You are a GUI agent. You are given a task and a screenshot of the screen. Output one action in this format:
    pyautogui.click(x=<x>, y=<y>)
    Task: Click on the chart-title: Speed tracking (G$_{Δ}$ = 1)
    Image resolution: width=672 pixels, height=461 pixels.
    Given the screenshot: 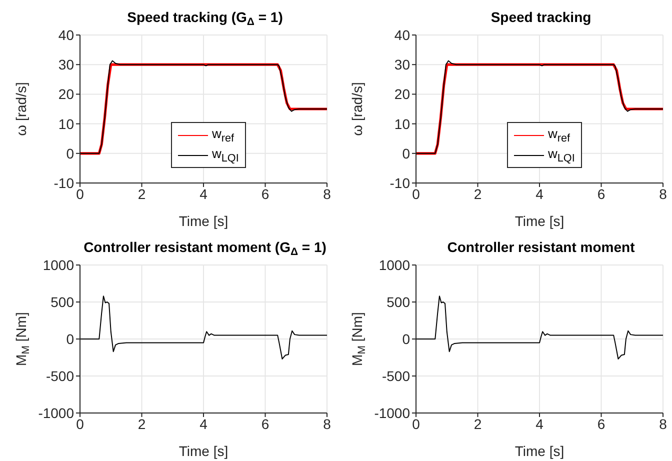 What is the action you would take?
    pyautogui.click(x=205, y=18)
    